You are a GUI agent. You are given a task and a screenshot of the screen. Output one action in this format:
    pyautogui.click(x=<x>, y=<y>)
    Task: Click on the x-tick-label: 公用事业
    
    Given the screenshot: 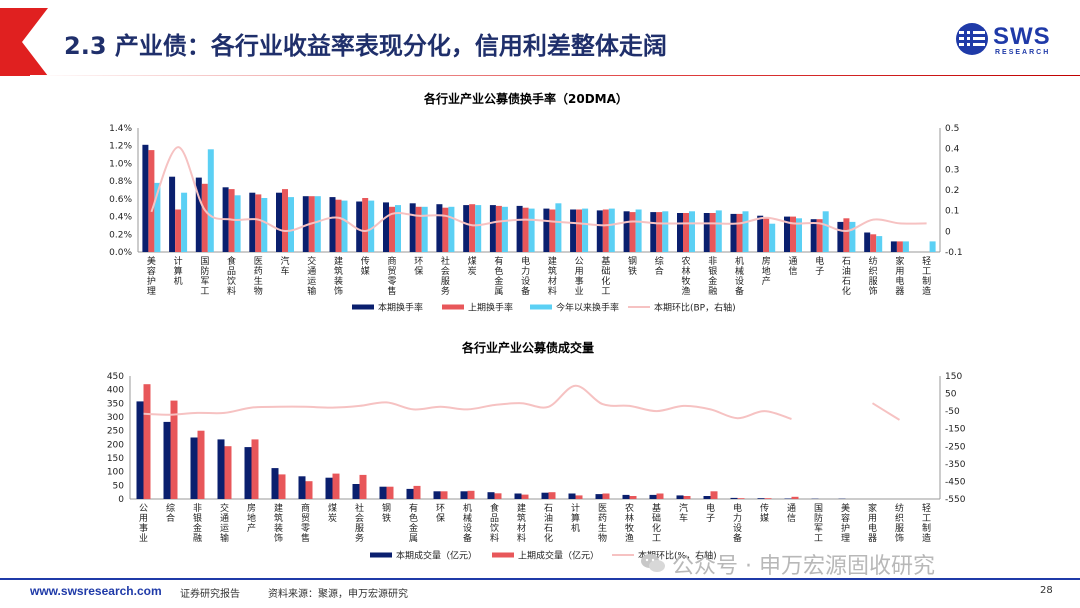 What is the action you would take?
    pyautogui.click(x=143, y=523)
    